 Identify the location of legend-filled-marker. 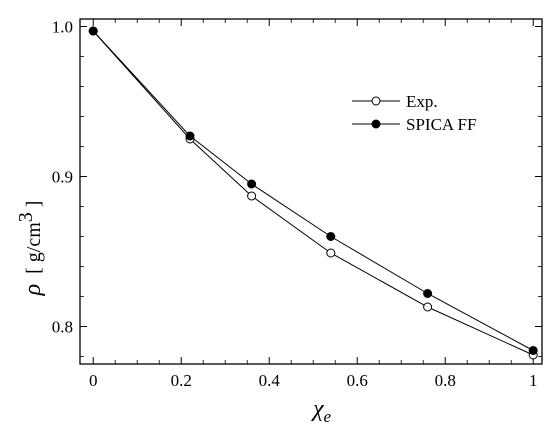
(376, 124).